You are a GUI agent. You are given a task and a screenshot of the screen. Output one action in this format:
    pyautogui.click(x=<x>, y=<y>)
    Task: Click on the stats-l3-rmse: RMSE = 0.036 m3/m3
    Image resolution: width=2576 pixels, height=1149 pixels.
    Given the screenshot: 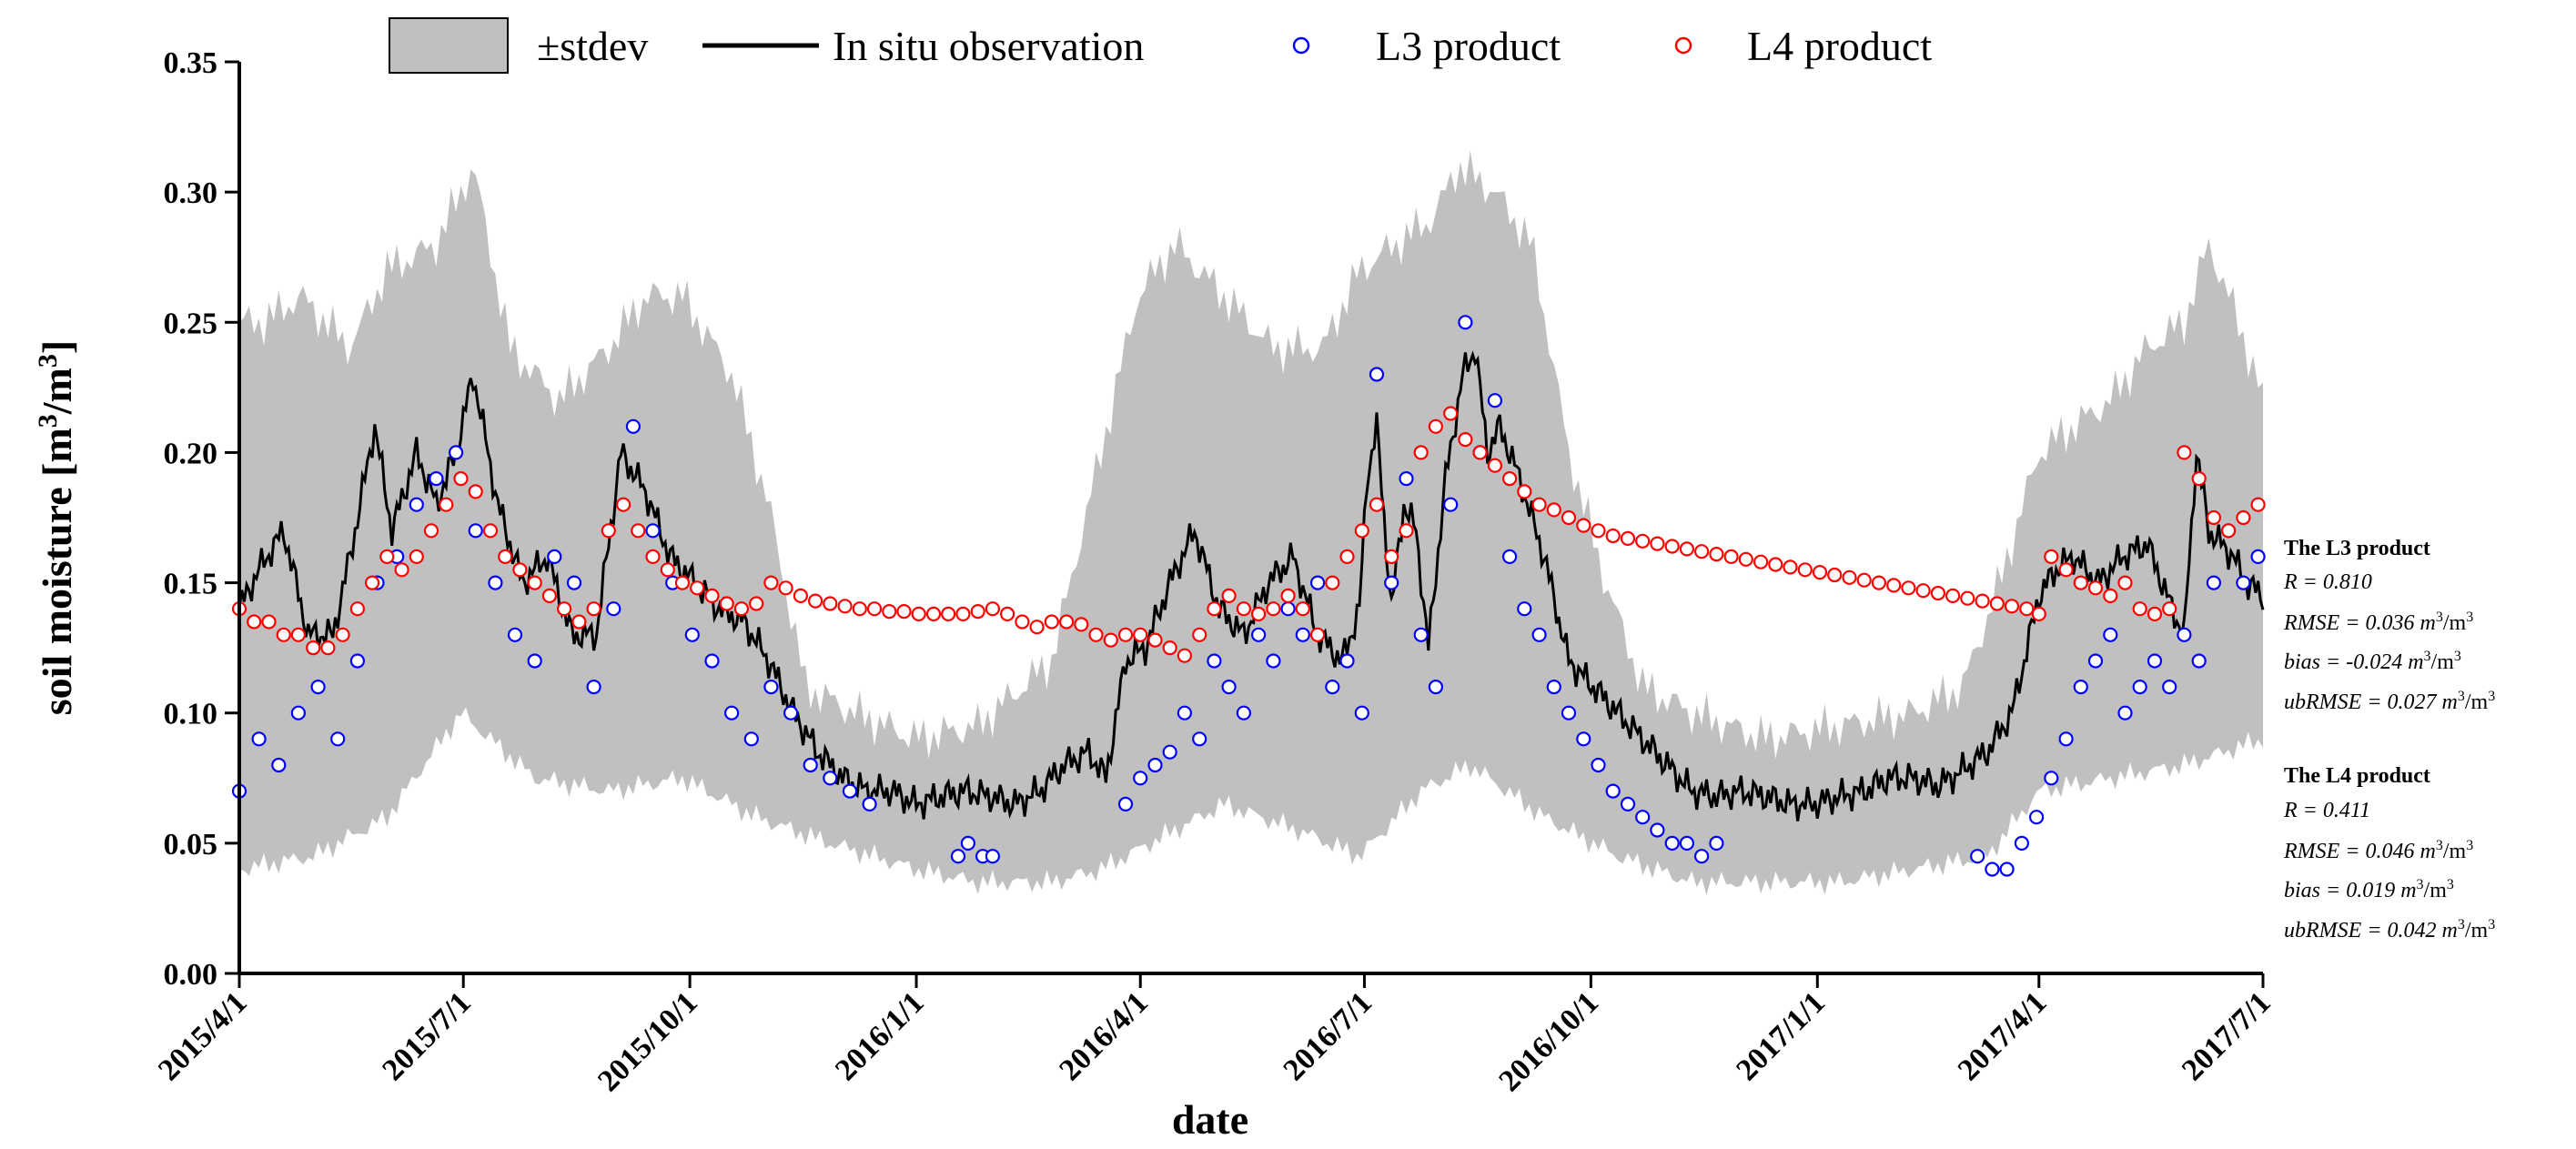 What is the action you would take?
    pyautogui.click(x=2378, y=623)
    